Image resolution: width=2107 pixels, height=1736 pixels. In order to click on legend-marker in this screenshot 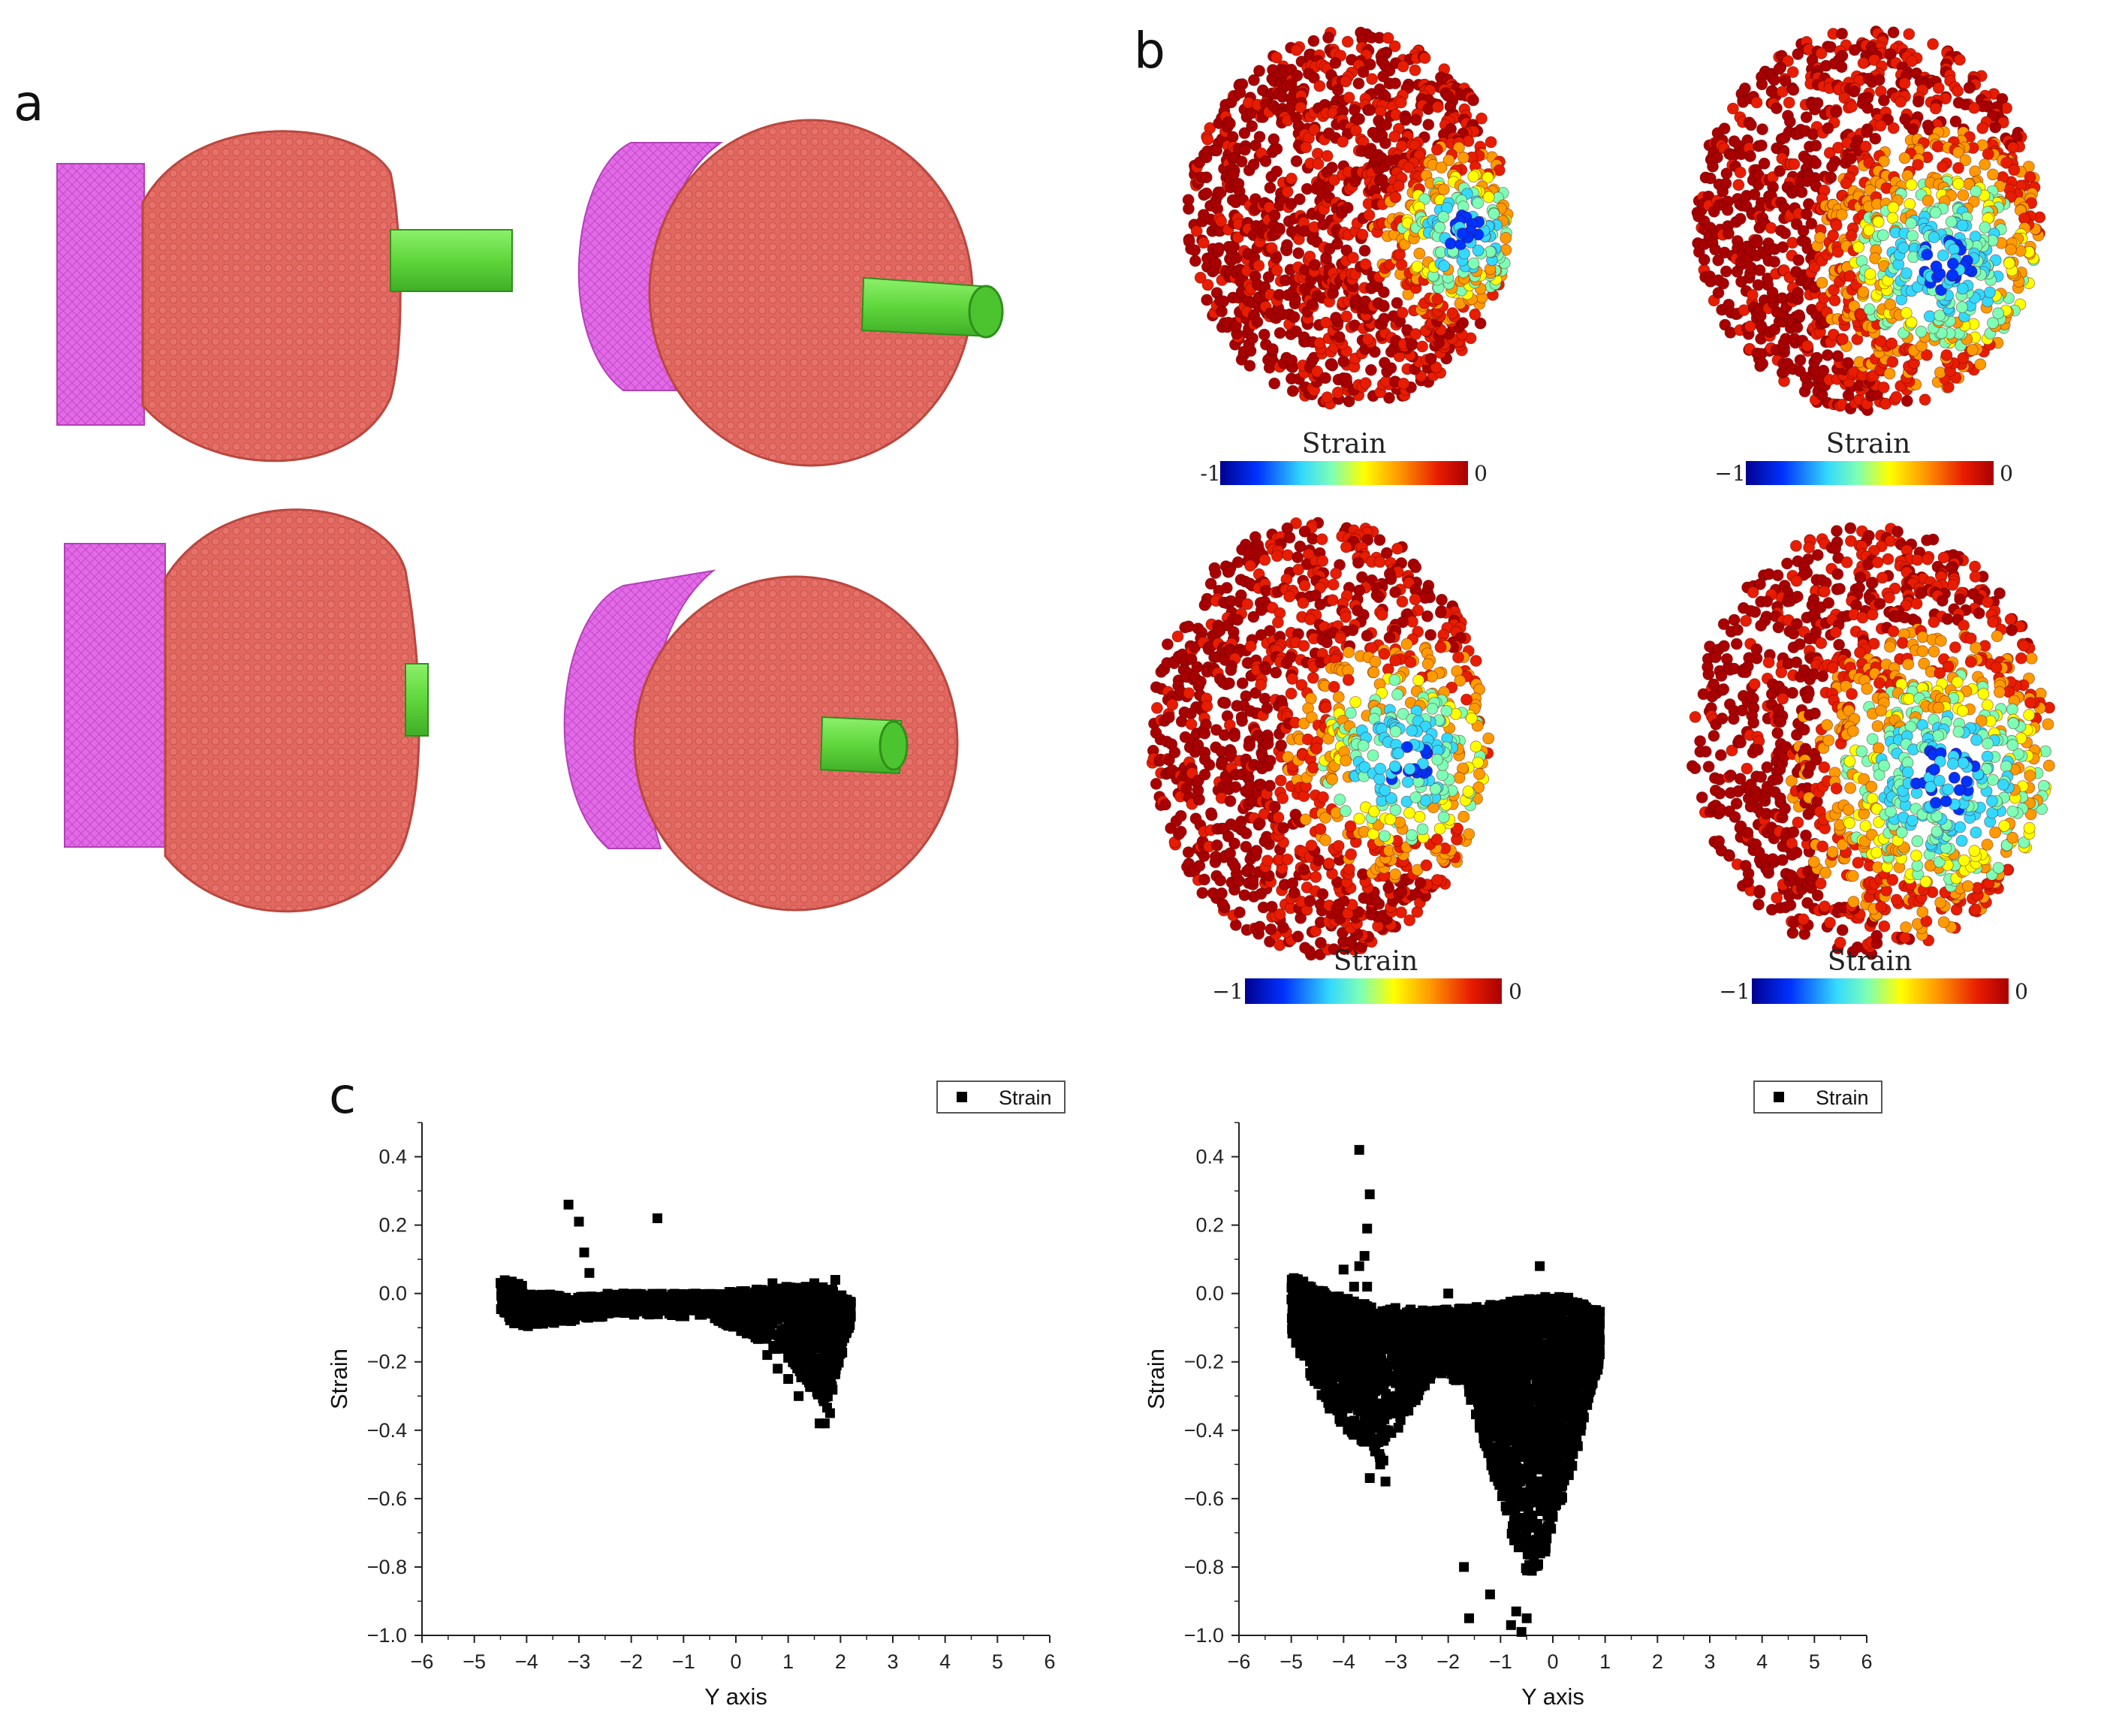, I will do `click(962, 1097)`.